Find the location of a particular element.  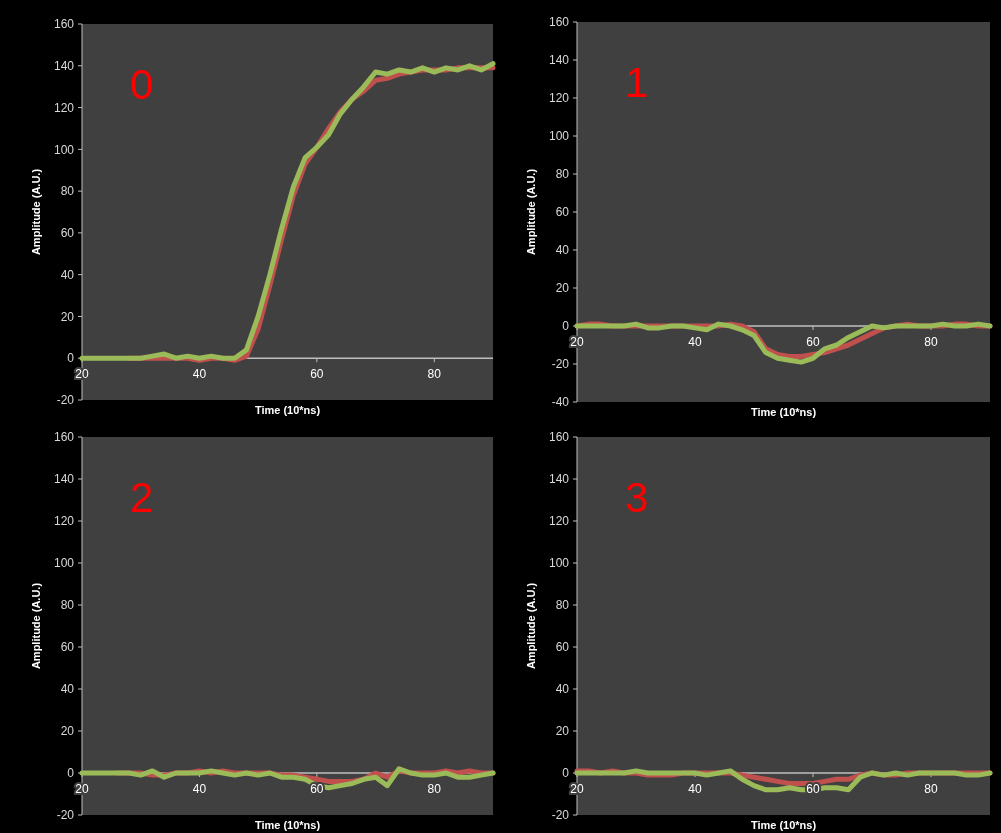

text: 1 is located at coordinates (637, 82).